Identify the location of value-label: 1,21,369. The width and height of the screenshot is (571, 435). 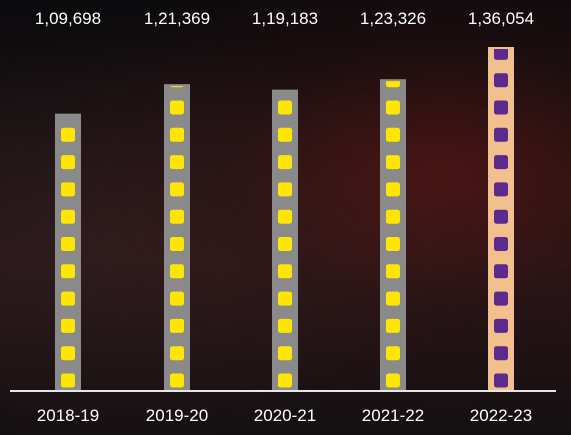
(177, 18).